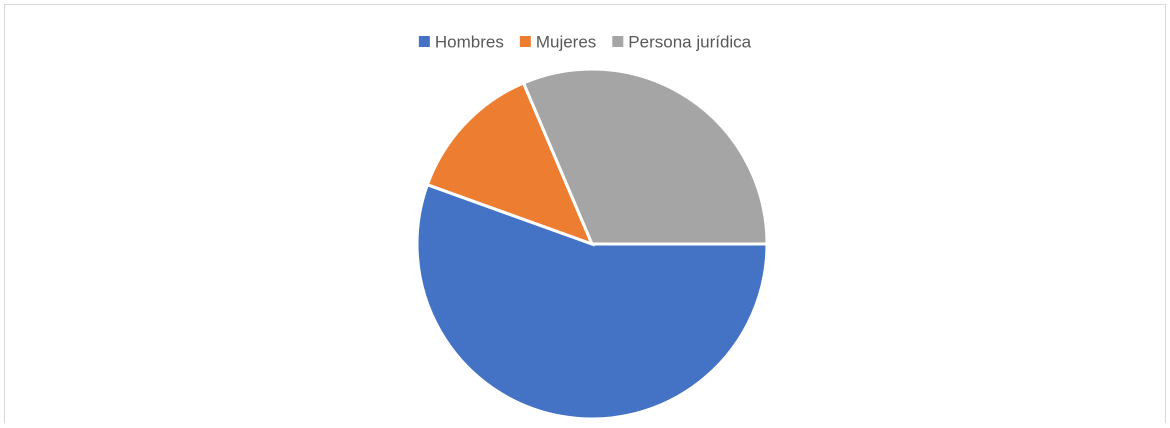 This screenshot has height=428, width=1170. I want to click on legend-label: Persona jurídica, so click(689, 41).